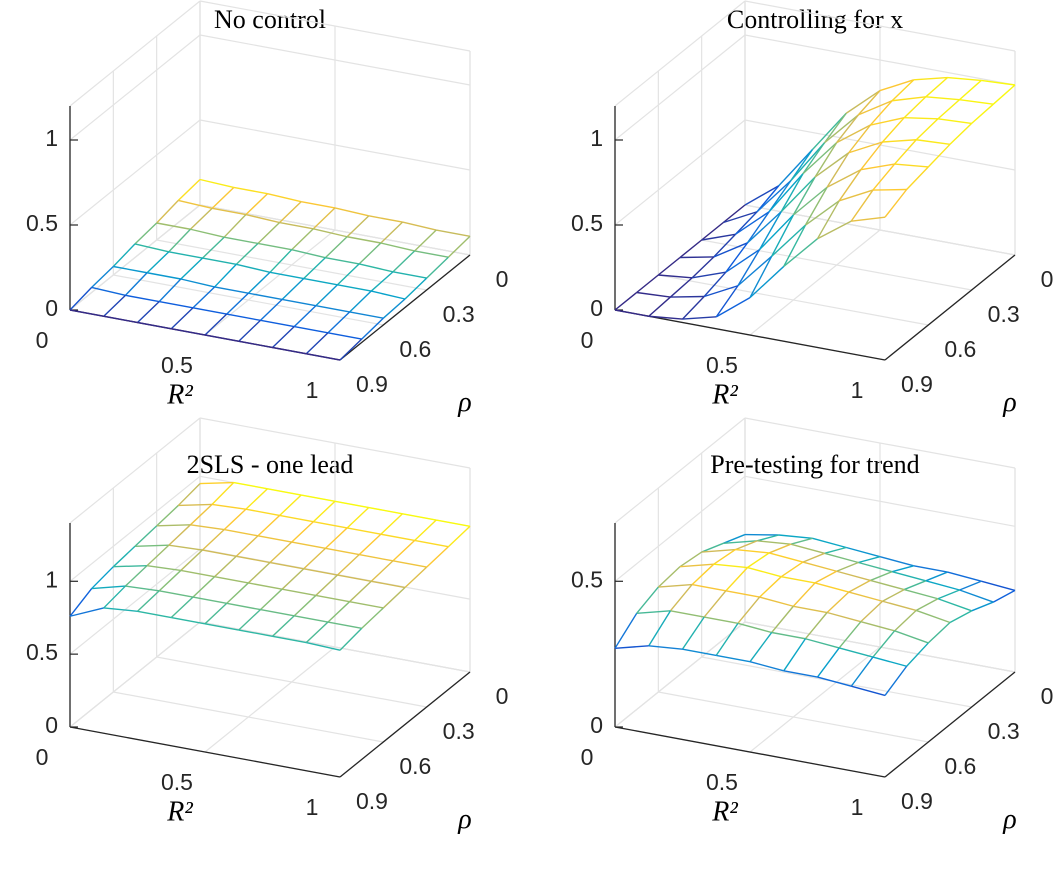 Image resolution: width=1061 pixels, height=873 pixels. What do you see at coordinates (42, 340) in the screenshot?
I see `x-tick-label: 0` at bounding box center [42, 340].